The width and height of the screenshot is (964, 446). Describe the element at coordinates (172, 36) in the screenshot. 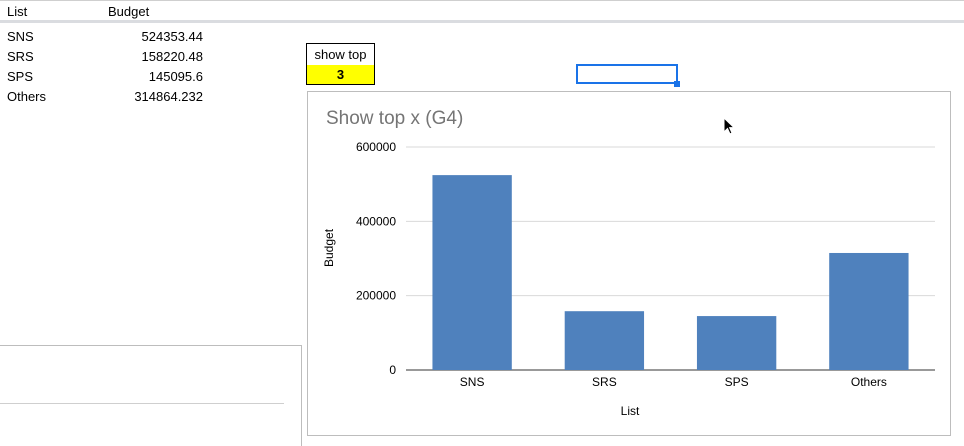

I see `cell-budget: 524353.44` at that location.